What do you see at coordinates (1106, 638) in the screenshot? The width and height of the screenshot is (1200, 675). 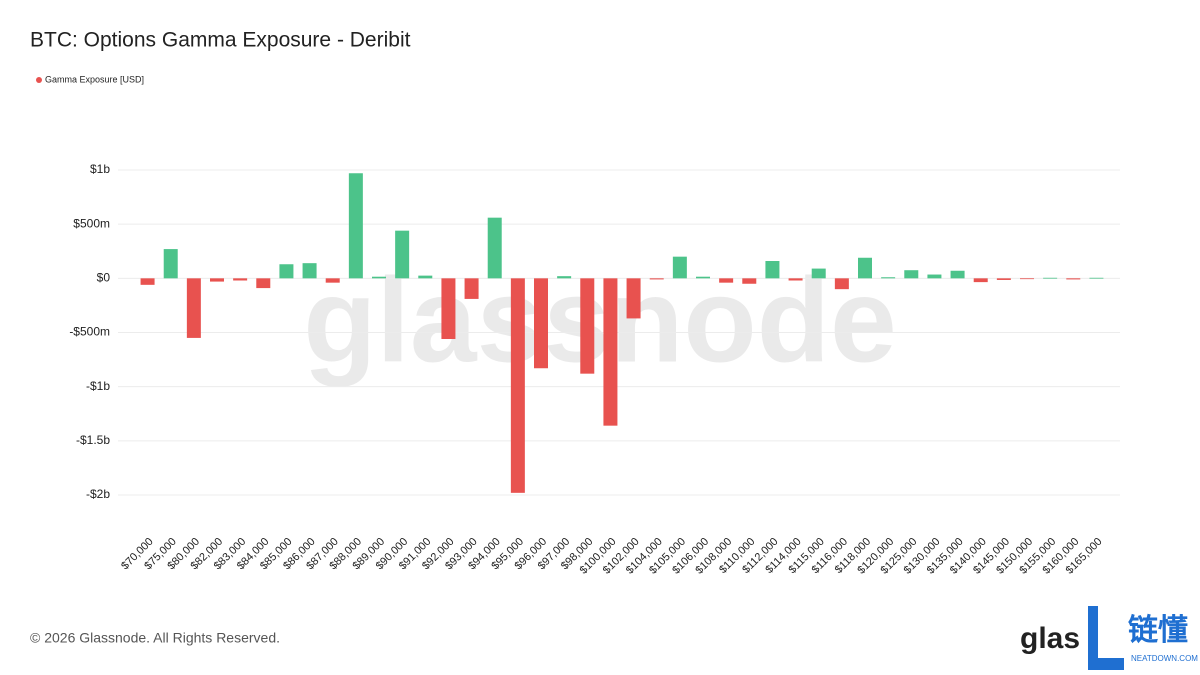 I see `logo-mark` at bounding box center [1106, 638].